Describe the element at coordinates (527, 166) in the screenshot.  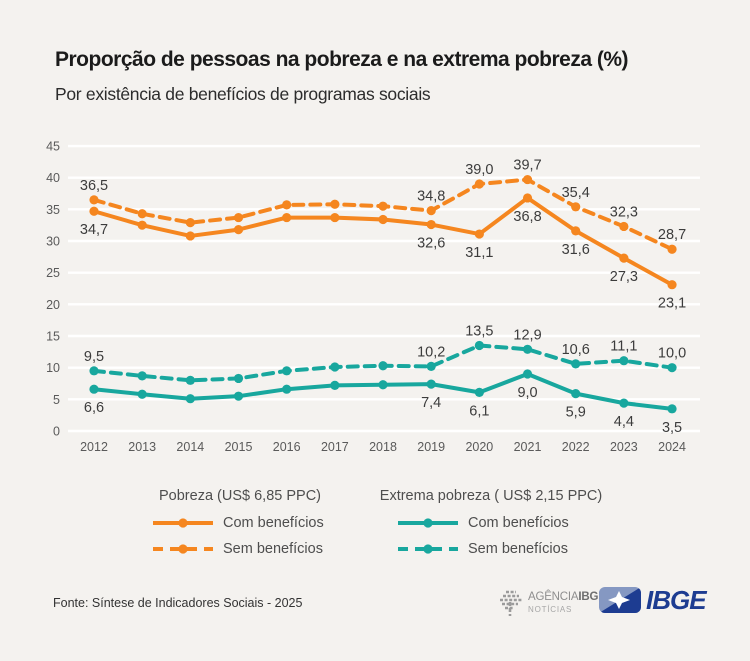
I see `svg-text: 39,7` at that location.